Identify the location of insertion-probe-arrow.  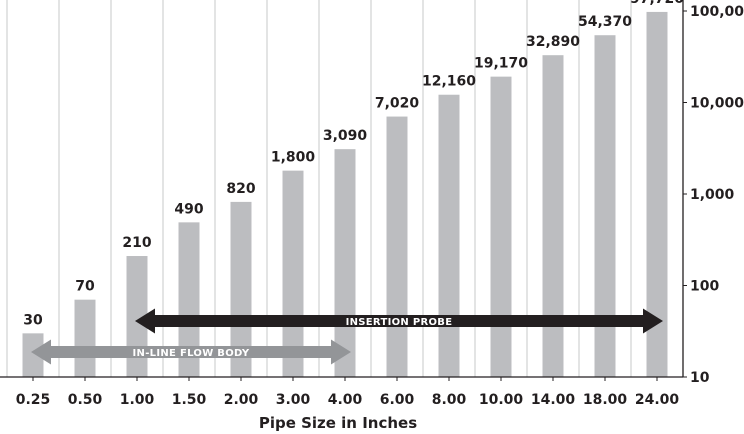
(399, 321).